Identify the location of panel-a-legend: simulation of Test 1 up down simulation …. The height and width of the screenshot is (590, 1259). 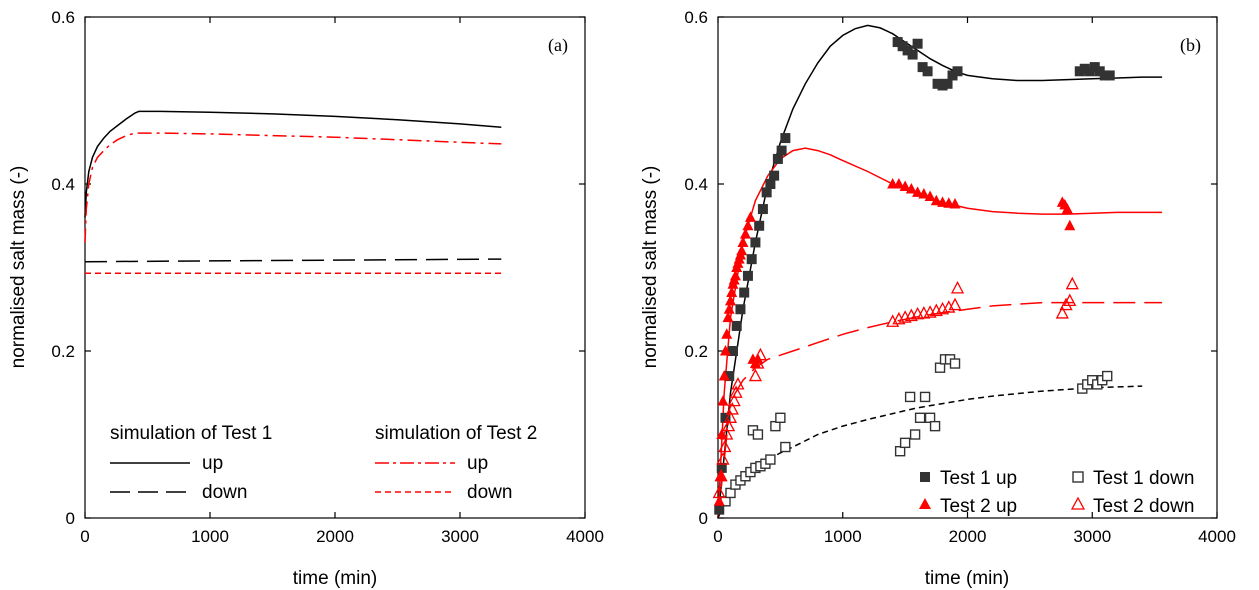
(323, 463).